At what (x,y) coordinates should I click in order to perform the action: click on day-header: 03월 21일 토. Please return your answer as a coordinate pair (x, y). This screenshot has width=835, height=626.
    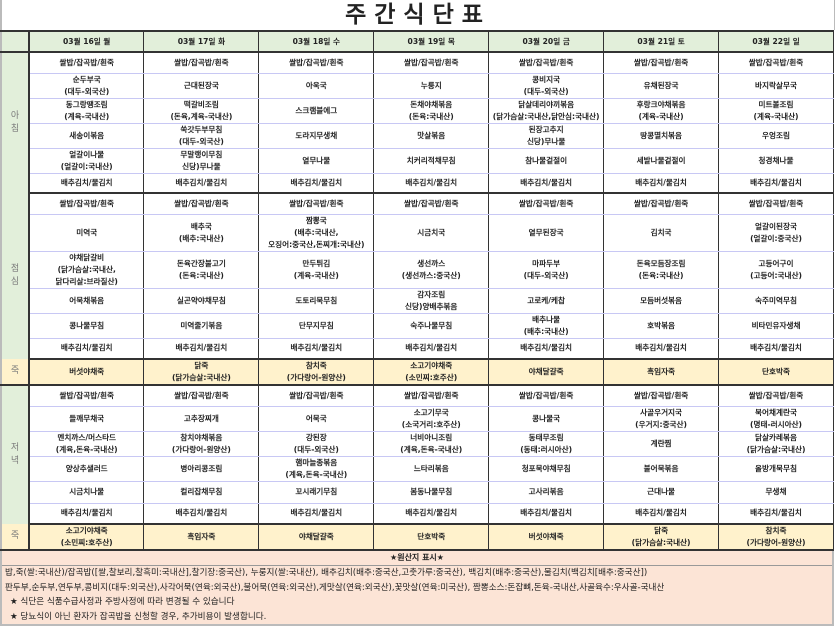
    Looking at the image, I should click on (661, 41).